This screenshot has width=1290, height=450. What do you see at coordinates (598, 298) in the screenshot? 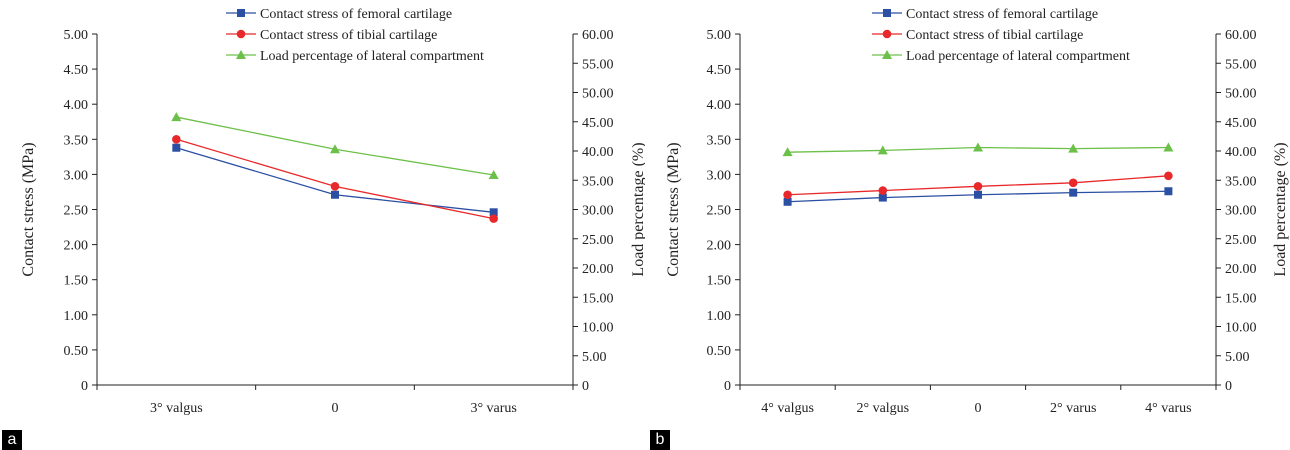
I see `chart-a-y2tick-label: 15.00` at bounding box center [598, 298].